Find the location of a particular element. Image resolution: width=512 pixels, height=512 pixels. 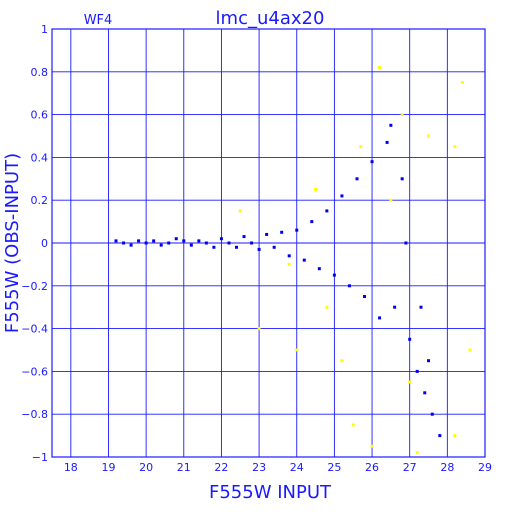

y-tick-label: 0.2 is located at coordinates (40, 200).